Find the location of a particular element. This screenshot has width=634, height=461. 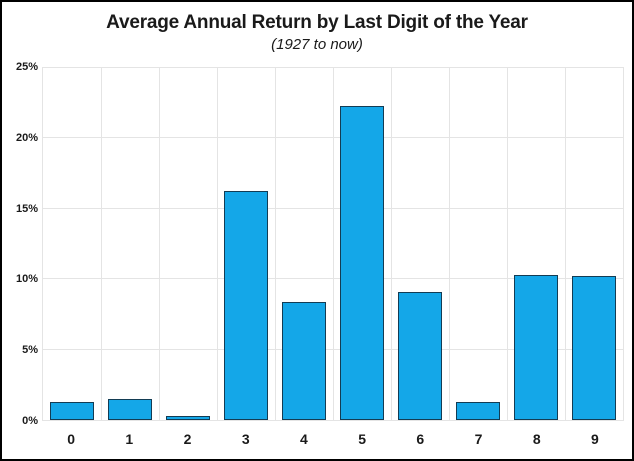

chart-subtitle: (1927 to now) is located at coordinates (317, 44).